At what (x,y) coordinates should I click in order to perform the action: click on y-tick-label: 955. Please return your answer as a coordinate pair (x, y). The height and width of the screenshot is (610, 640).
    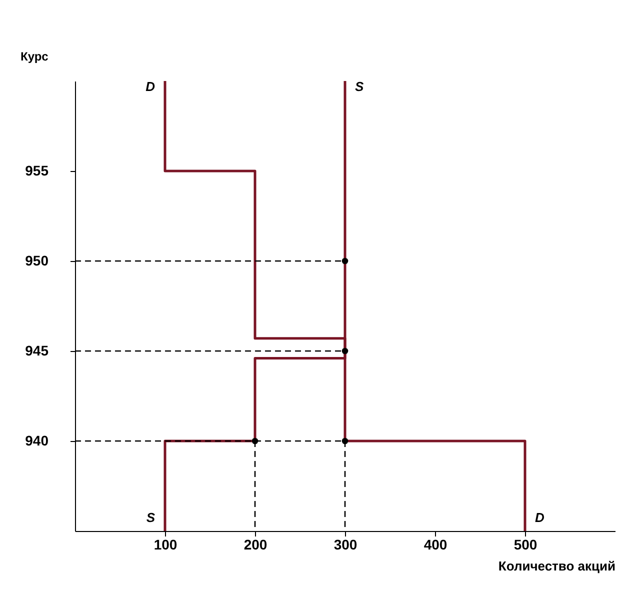
    Looking at the image, I should click on (37, 170).